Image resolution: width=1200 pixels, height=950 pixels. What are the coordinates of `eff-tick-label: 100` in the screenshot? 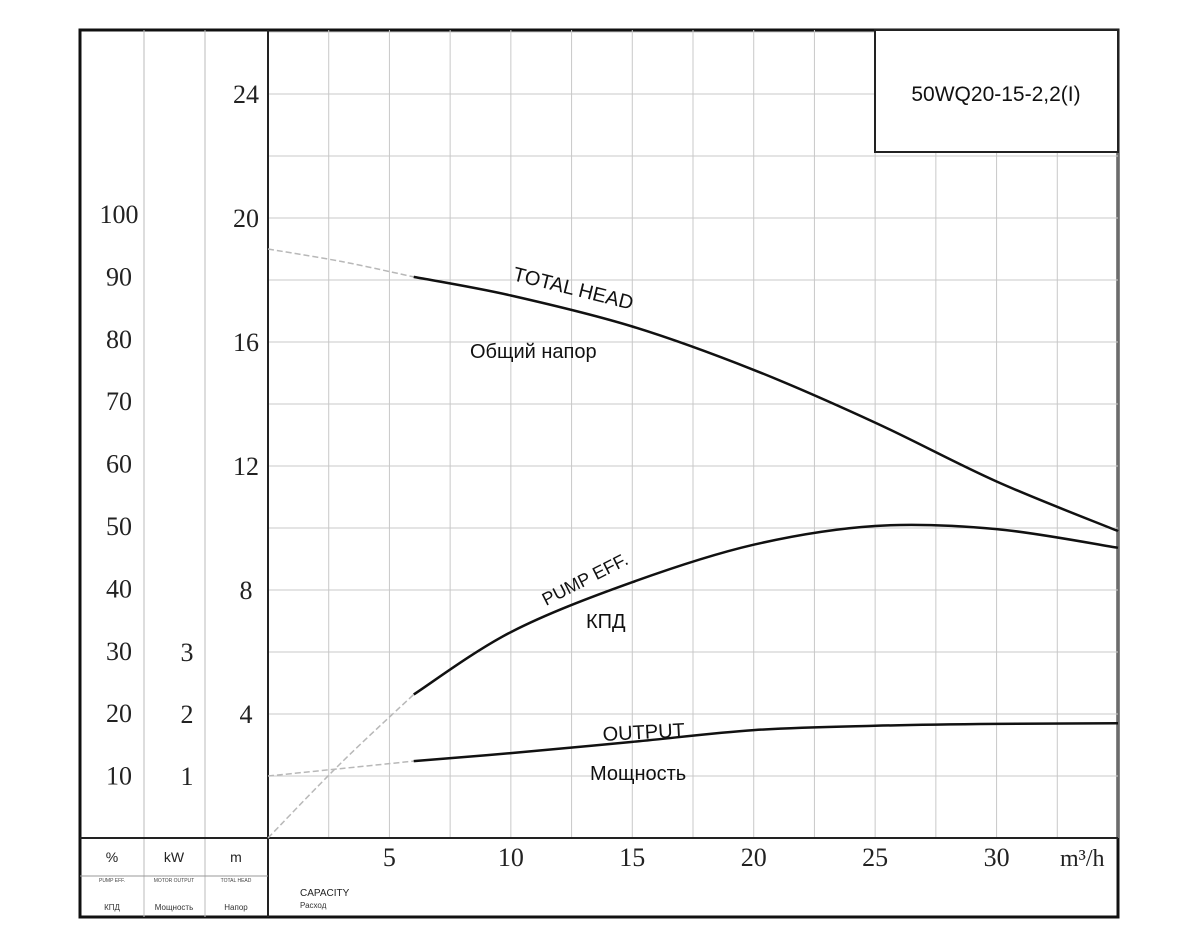 It's located at (119, 214).